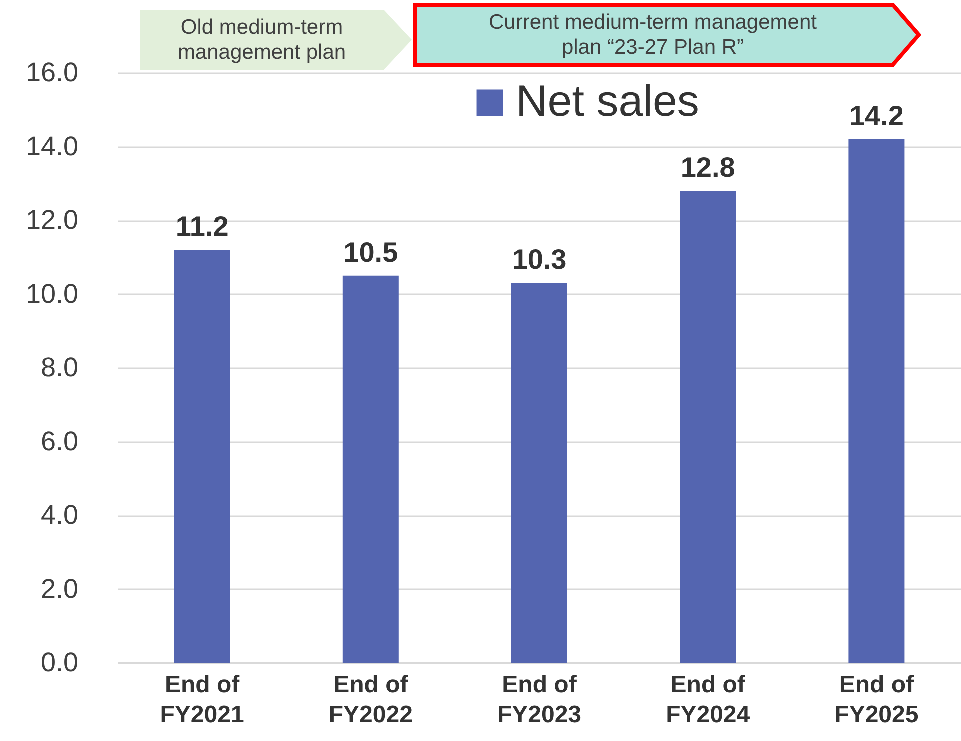 This screenshot has width=961, height=741. Describe the element at coordinates (59, 367) in the screenshot. I see `y-tick-label: 8.0` at that location.